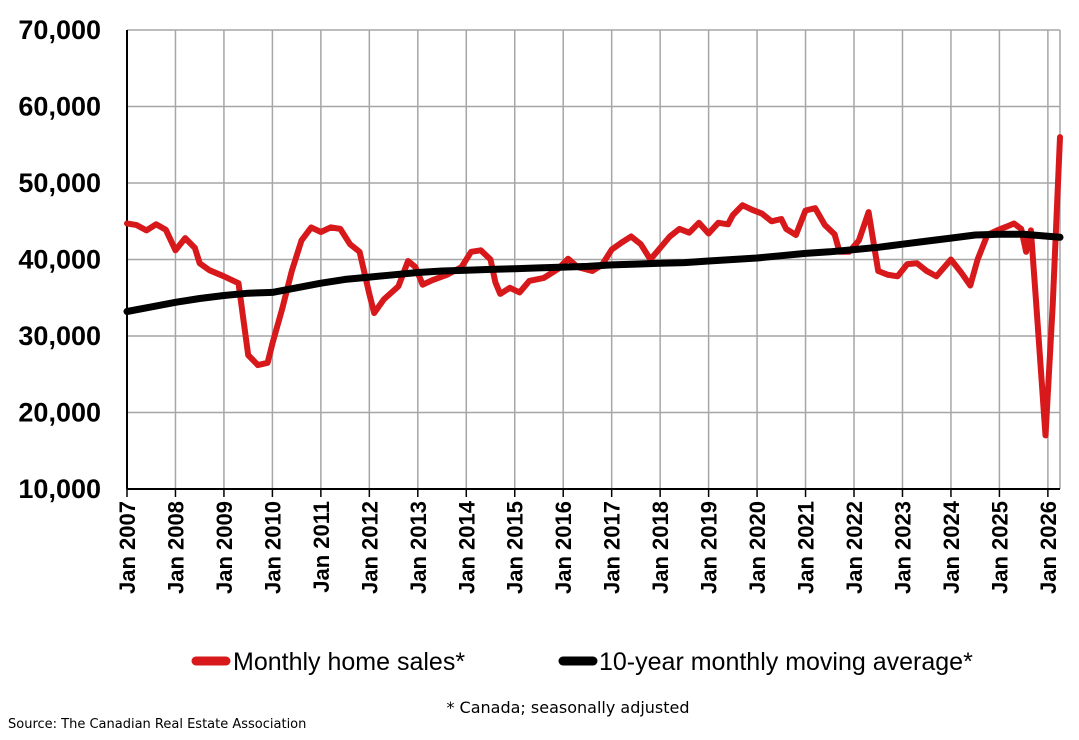 The width and height of the screenshot is (1079, 740). What do you see at coordinates (951, 547) in the screenshot?
I see `x-tick-label: Jan 2024` at bounding box center [951, 547].